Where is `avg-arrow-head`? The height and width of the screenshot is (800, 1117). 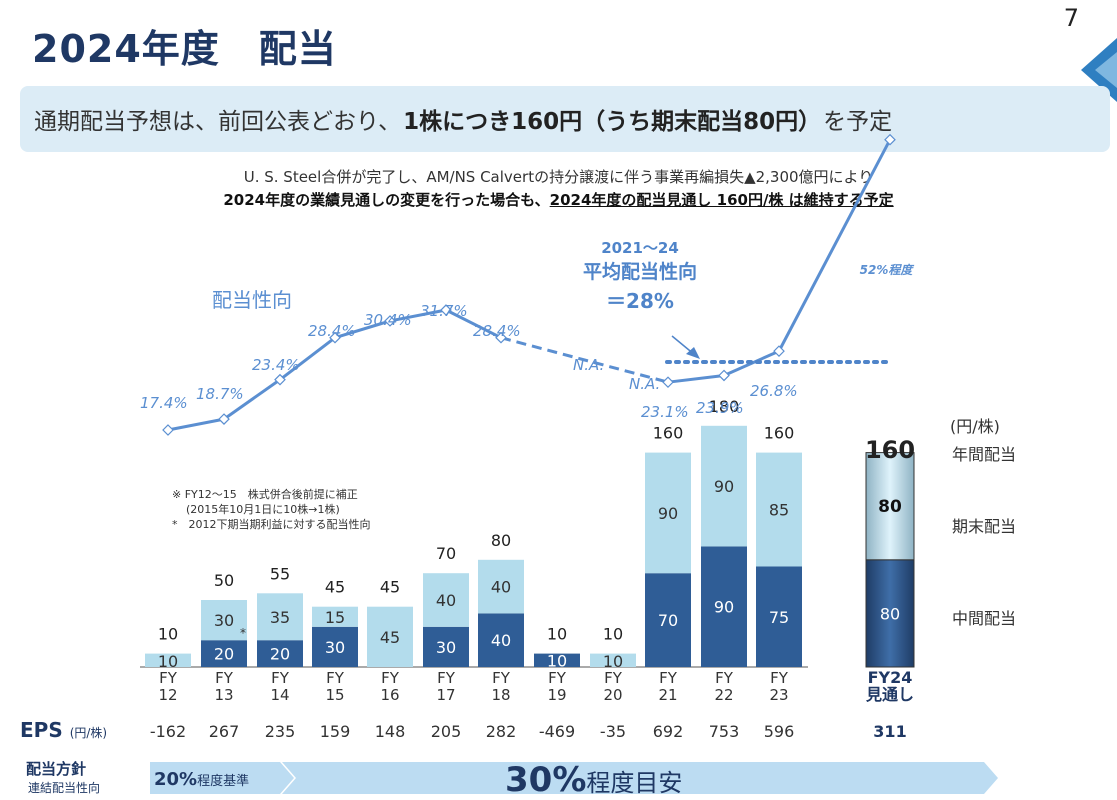
avg-arrow-head is located at coordinates (693, 353).